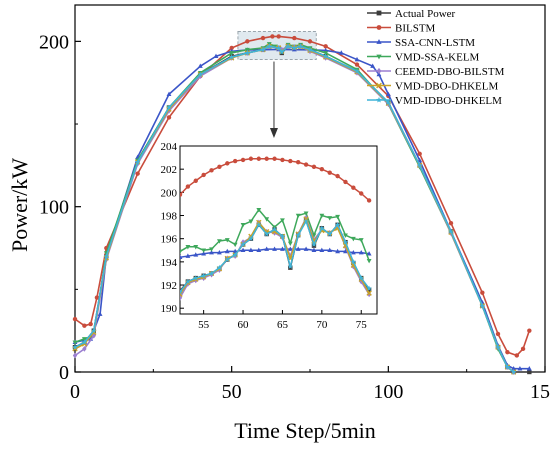  Describe the element at coordinates (244, 325) in the screenshot. I see `inset-x-tick-label: 60` at that location.